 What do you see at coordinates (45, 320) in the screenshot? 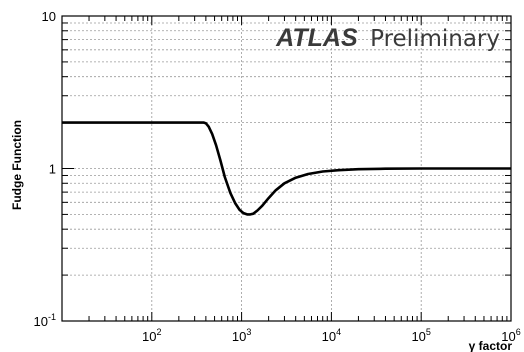
I see `y-tick-label: 10-1` at bounding box center [45, 320].